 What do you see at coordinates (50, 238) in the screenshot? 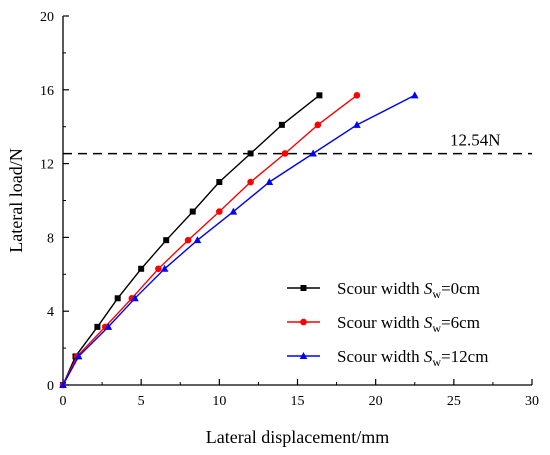
I see `y-tick-label: 8` at bounding box center [50, 238].